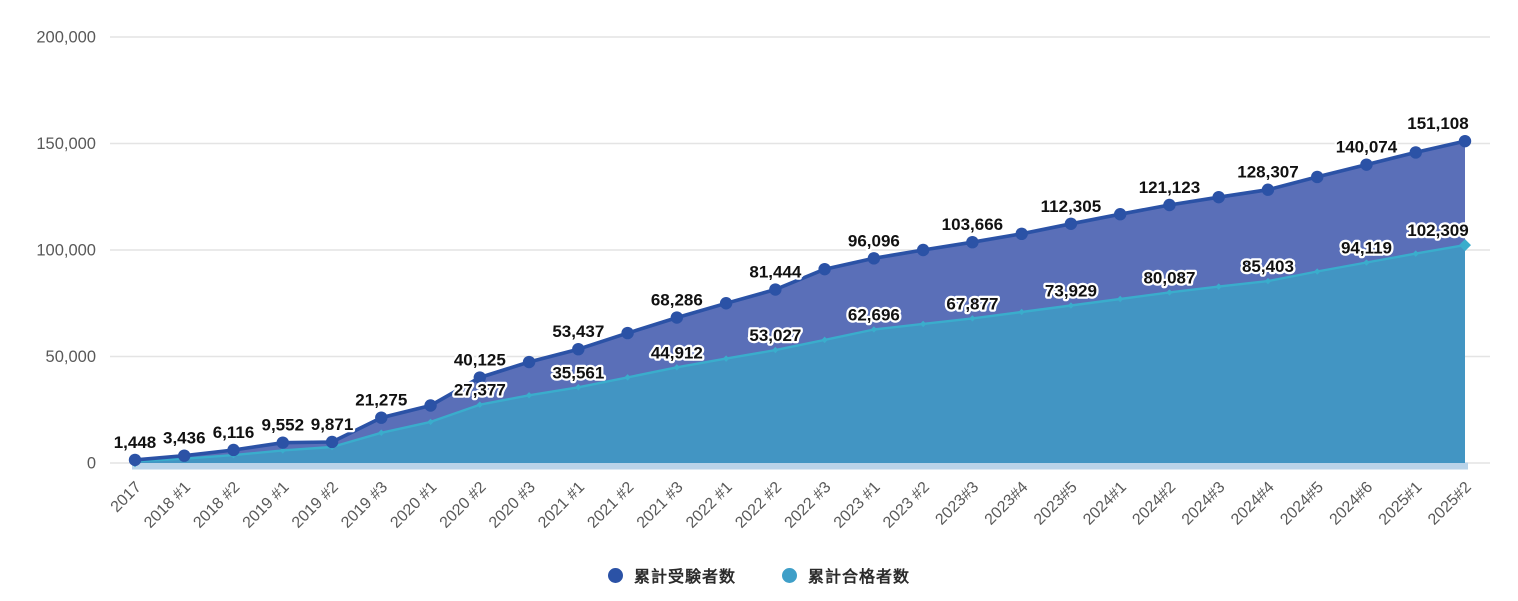  What do you see at coordinates (677, 352) in the screenshot?
I see `data-label-goukakusha: 44,912` at bounding box center [677, 352].